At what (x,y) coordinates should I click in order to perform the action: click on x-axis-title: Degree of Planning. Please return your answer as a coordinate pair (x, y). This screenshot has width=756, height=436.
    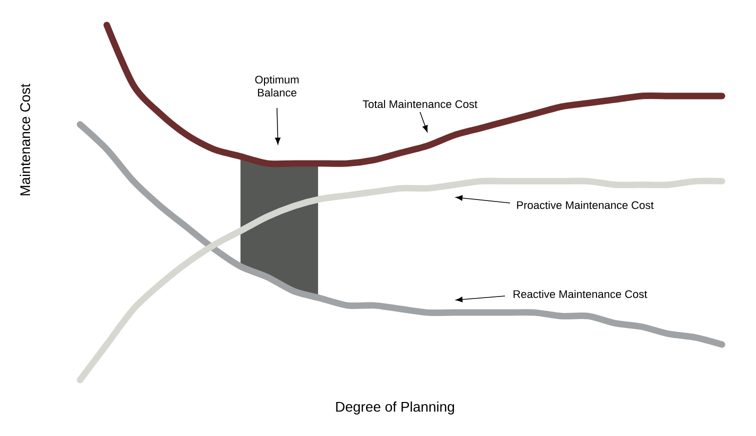
    Looking at the image, I should click on (395, 408).